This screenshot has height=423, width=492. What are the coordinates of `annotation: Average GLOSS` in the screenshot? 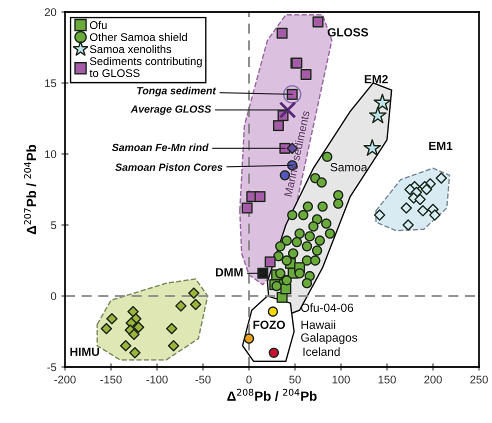 It's located at (171, 110).